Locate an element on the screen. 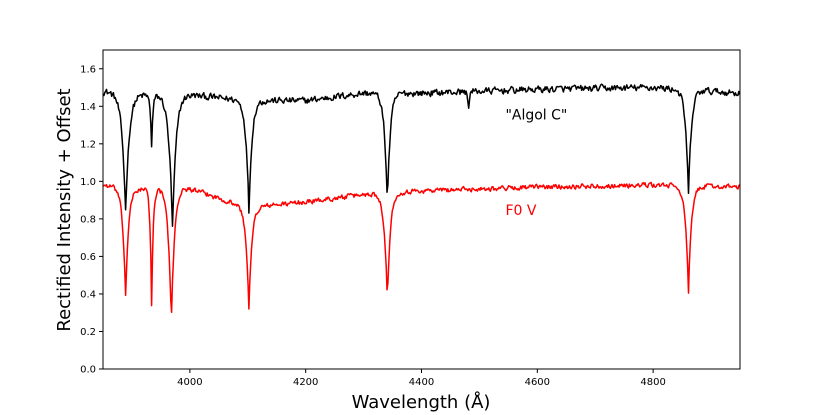 This screenshot has height=415, width=822. y-tick-label: 1.4 is located at coordinates (88, 107).